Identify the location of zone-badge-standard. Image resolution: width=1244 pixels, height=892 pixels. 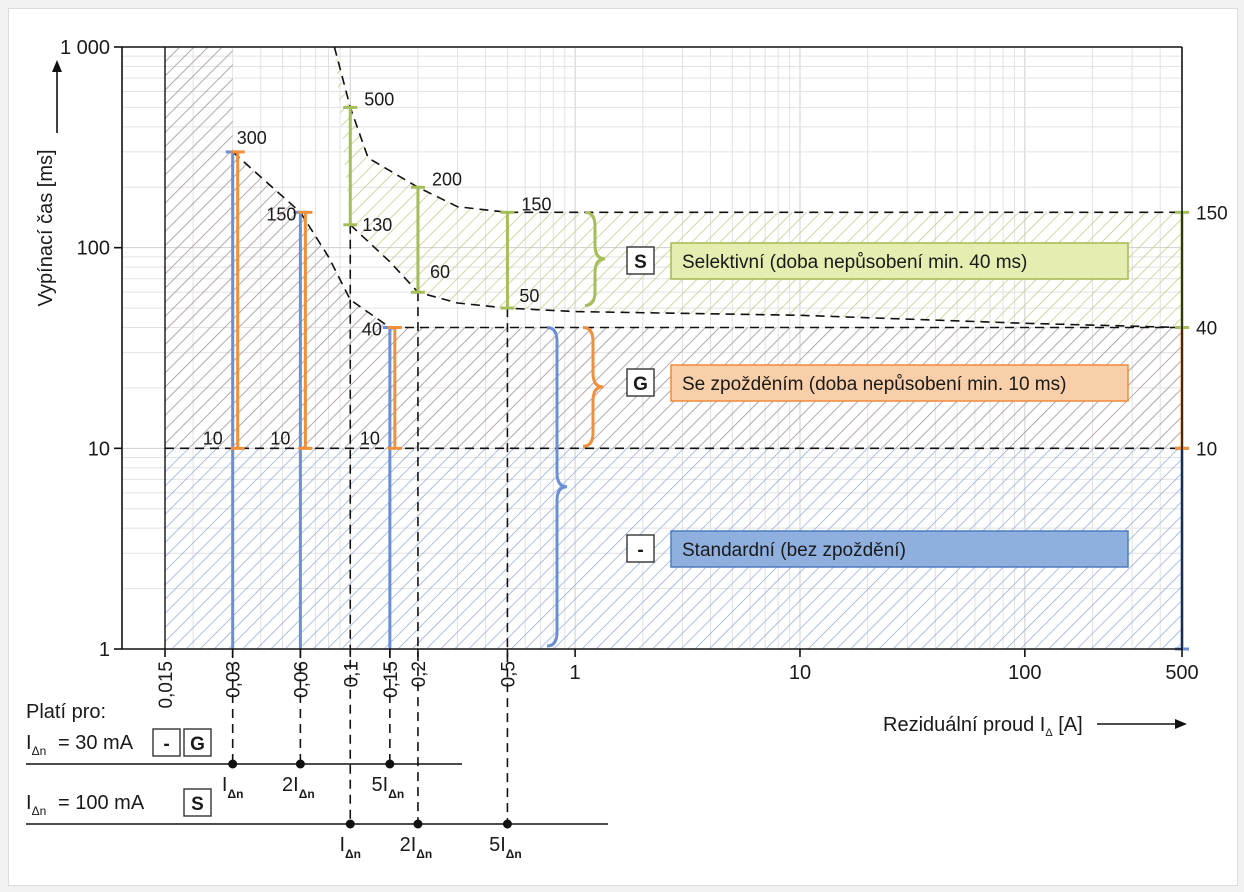
(640, 548).